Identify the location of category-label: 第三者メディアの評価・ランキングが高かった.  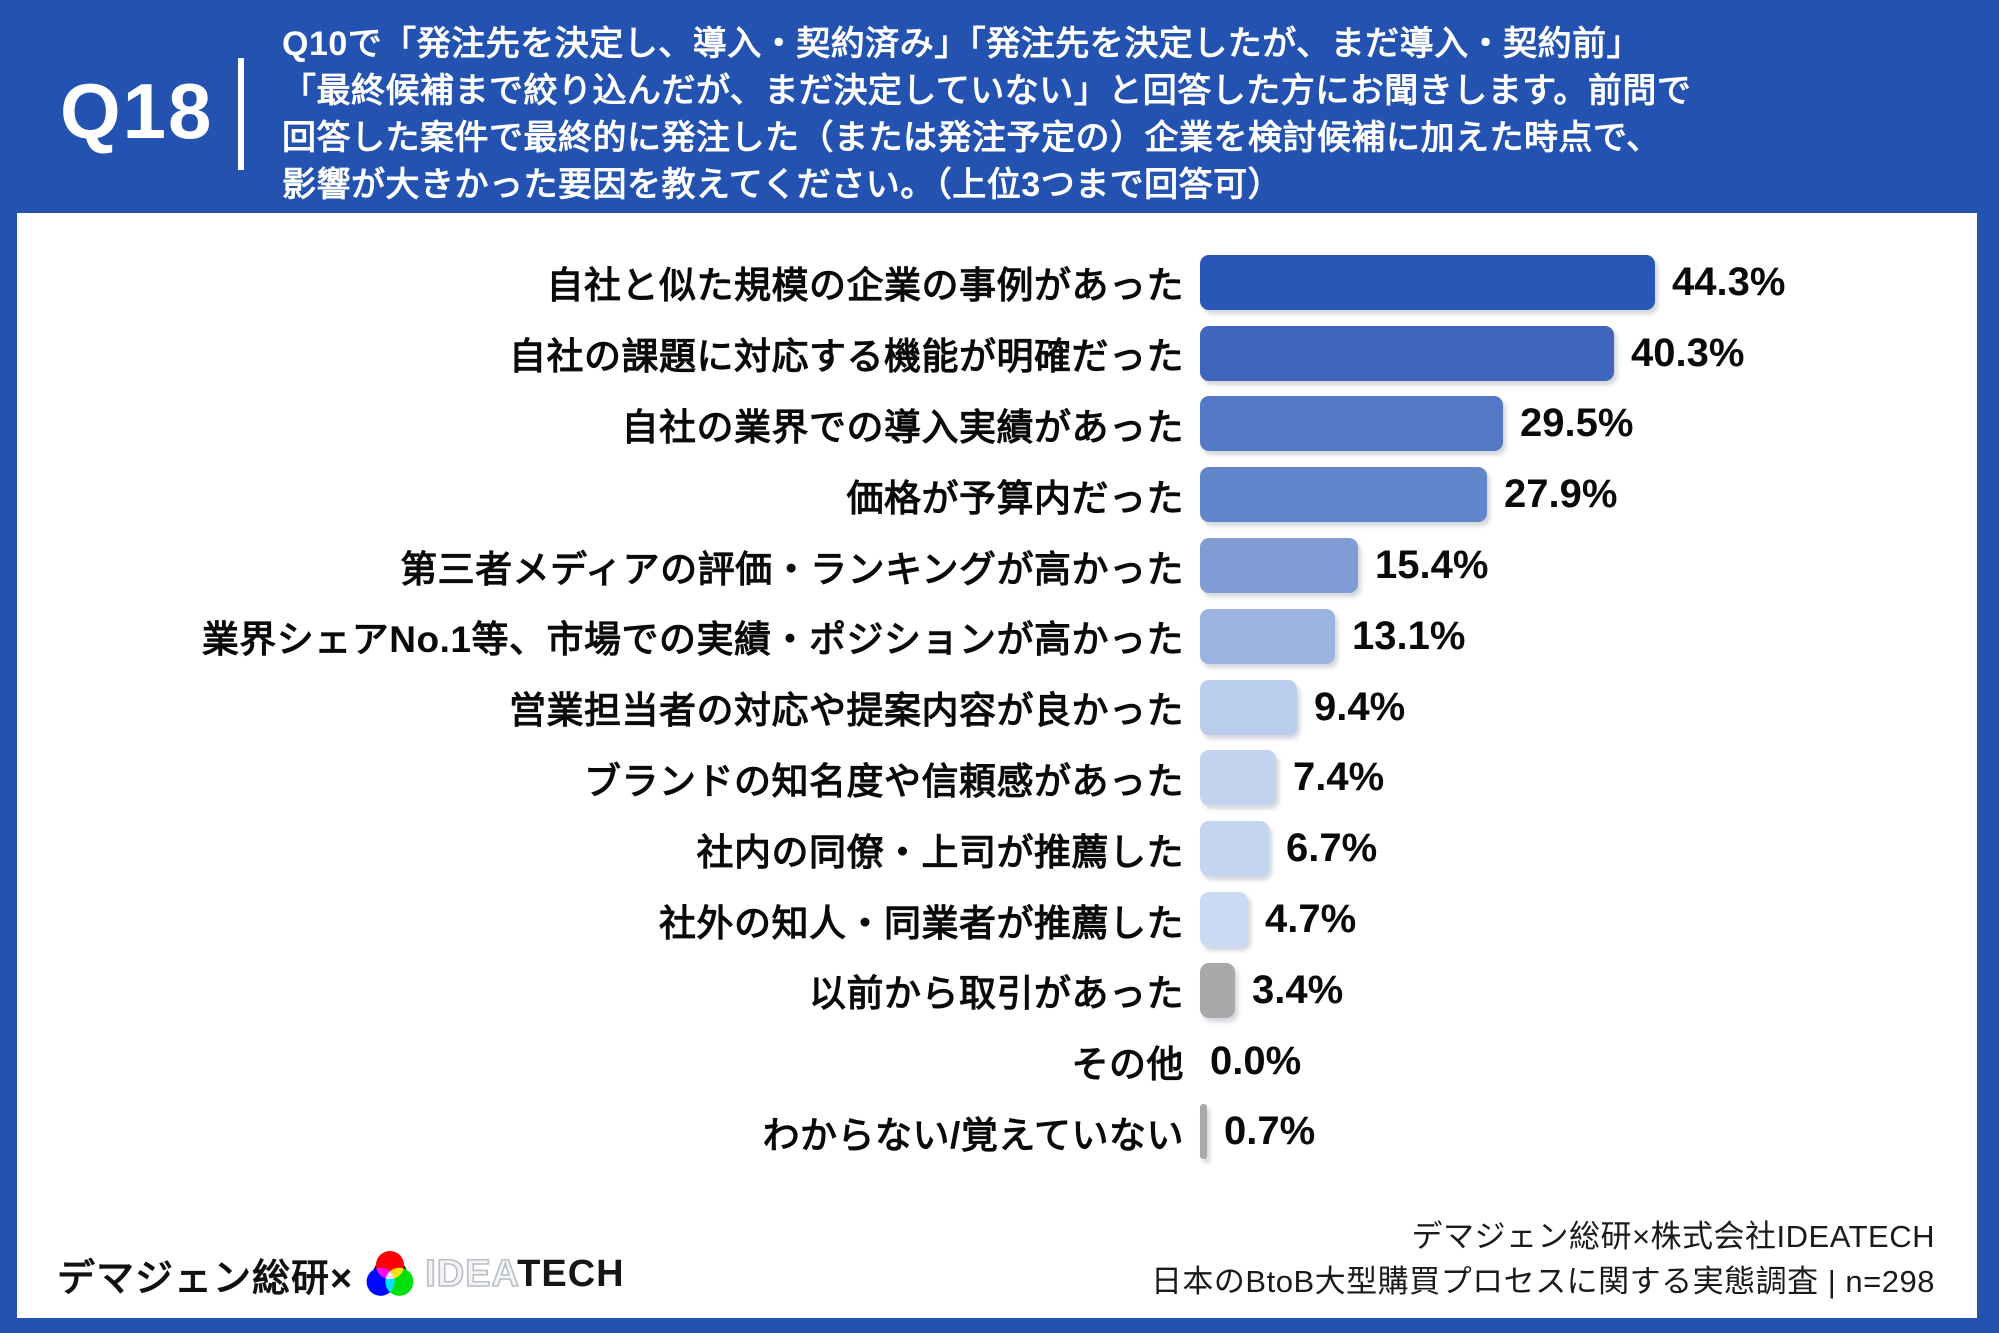
(792, 569).